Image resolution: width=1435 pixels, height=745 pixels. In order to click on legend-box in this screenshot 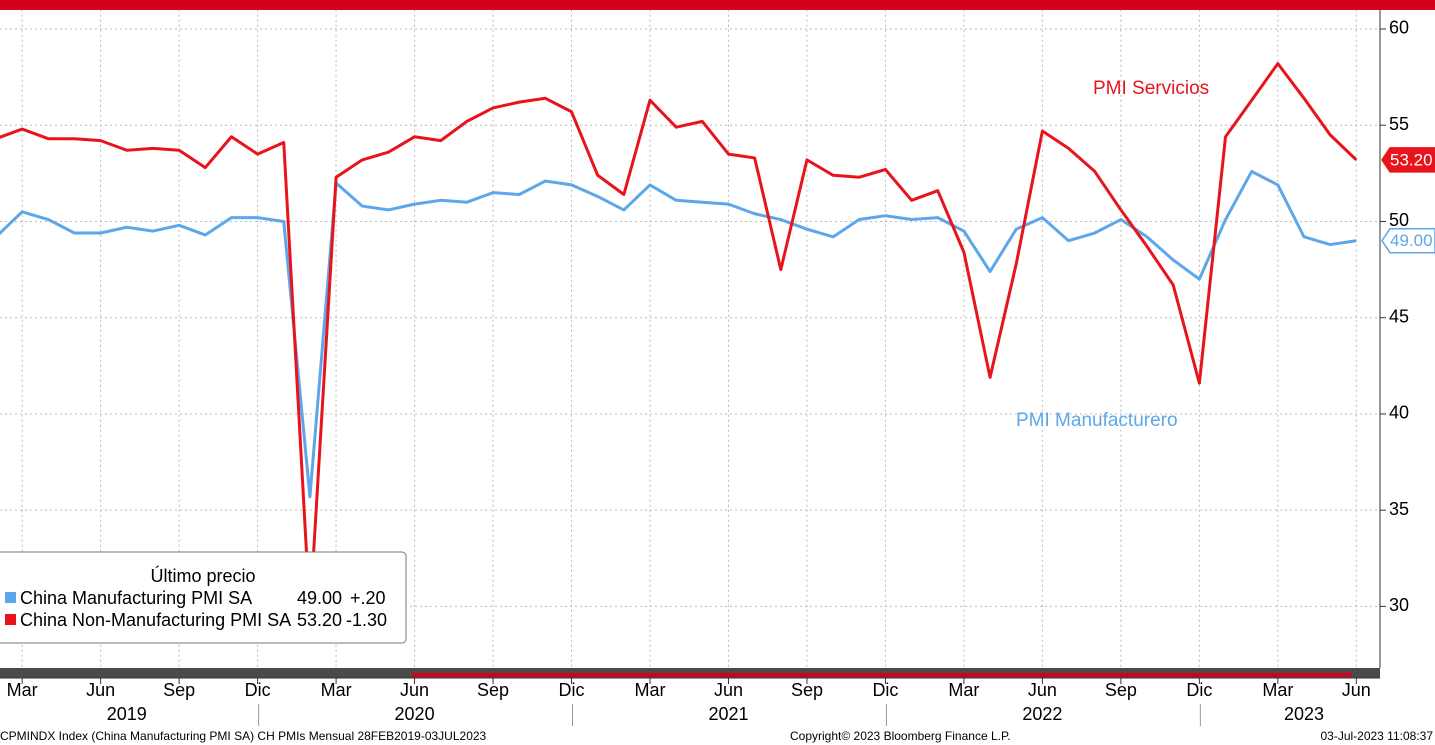, I will do `click(203, 597)`.